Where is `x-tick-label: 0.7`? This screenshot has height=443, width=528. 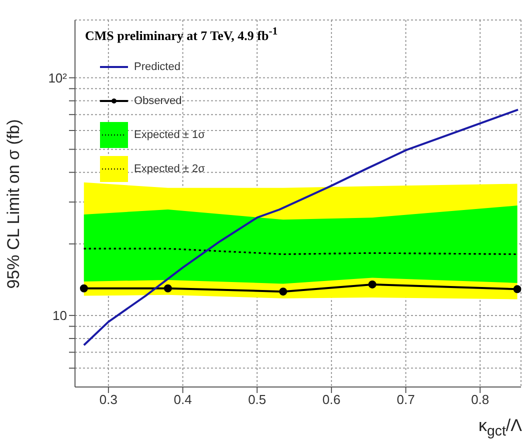
x-tick-label: 0.7 is located at coordinates (405, 400).